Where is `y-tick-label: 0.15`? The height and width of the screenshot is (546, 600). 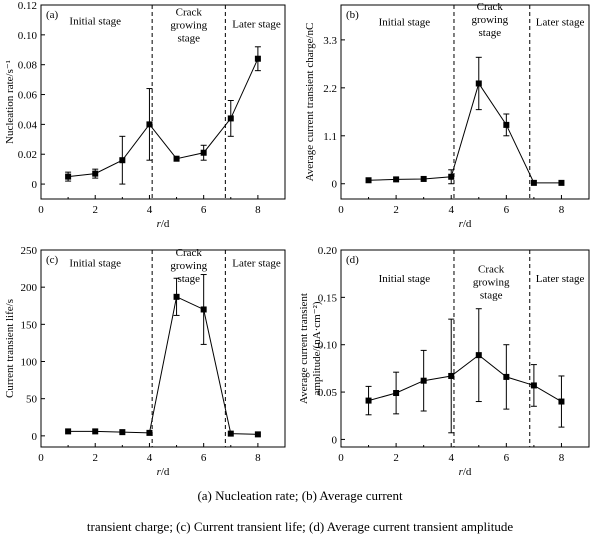
y-tick-label: 0.15 is located at coordinates (328, 298).